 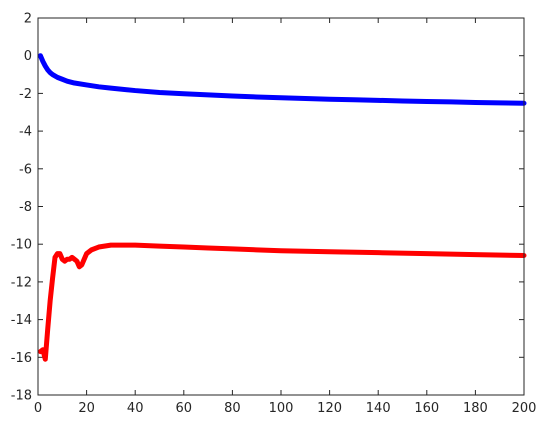 I want to click on y-tick-label: -4, so click(x=25, y=132).